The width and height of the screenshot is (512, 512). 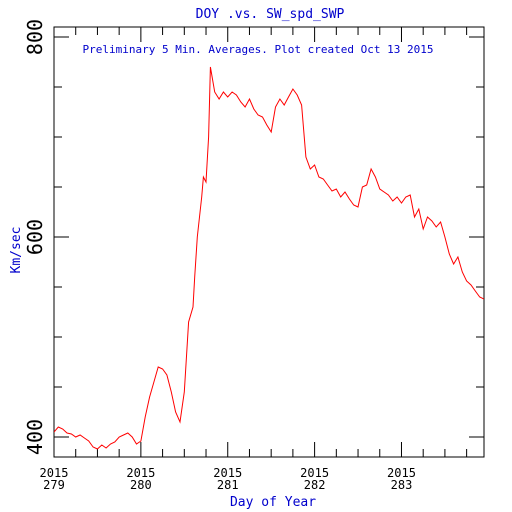 I want to click on x-tick-label-day: 282, so click(x=315, y=485).